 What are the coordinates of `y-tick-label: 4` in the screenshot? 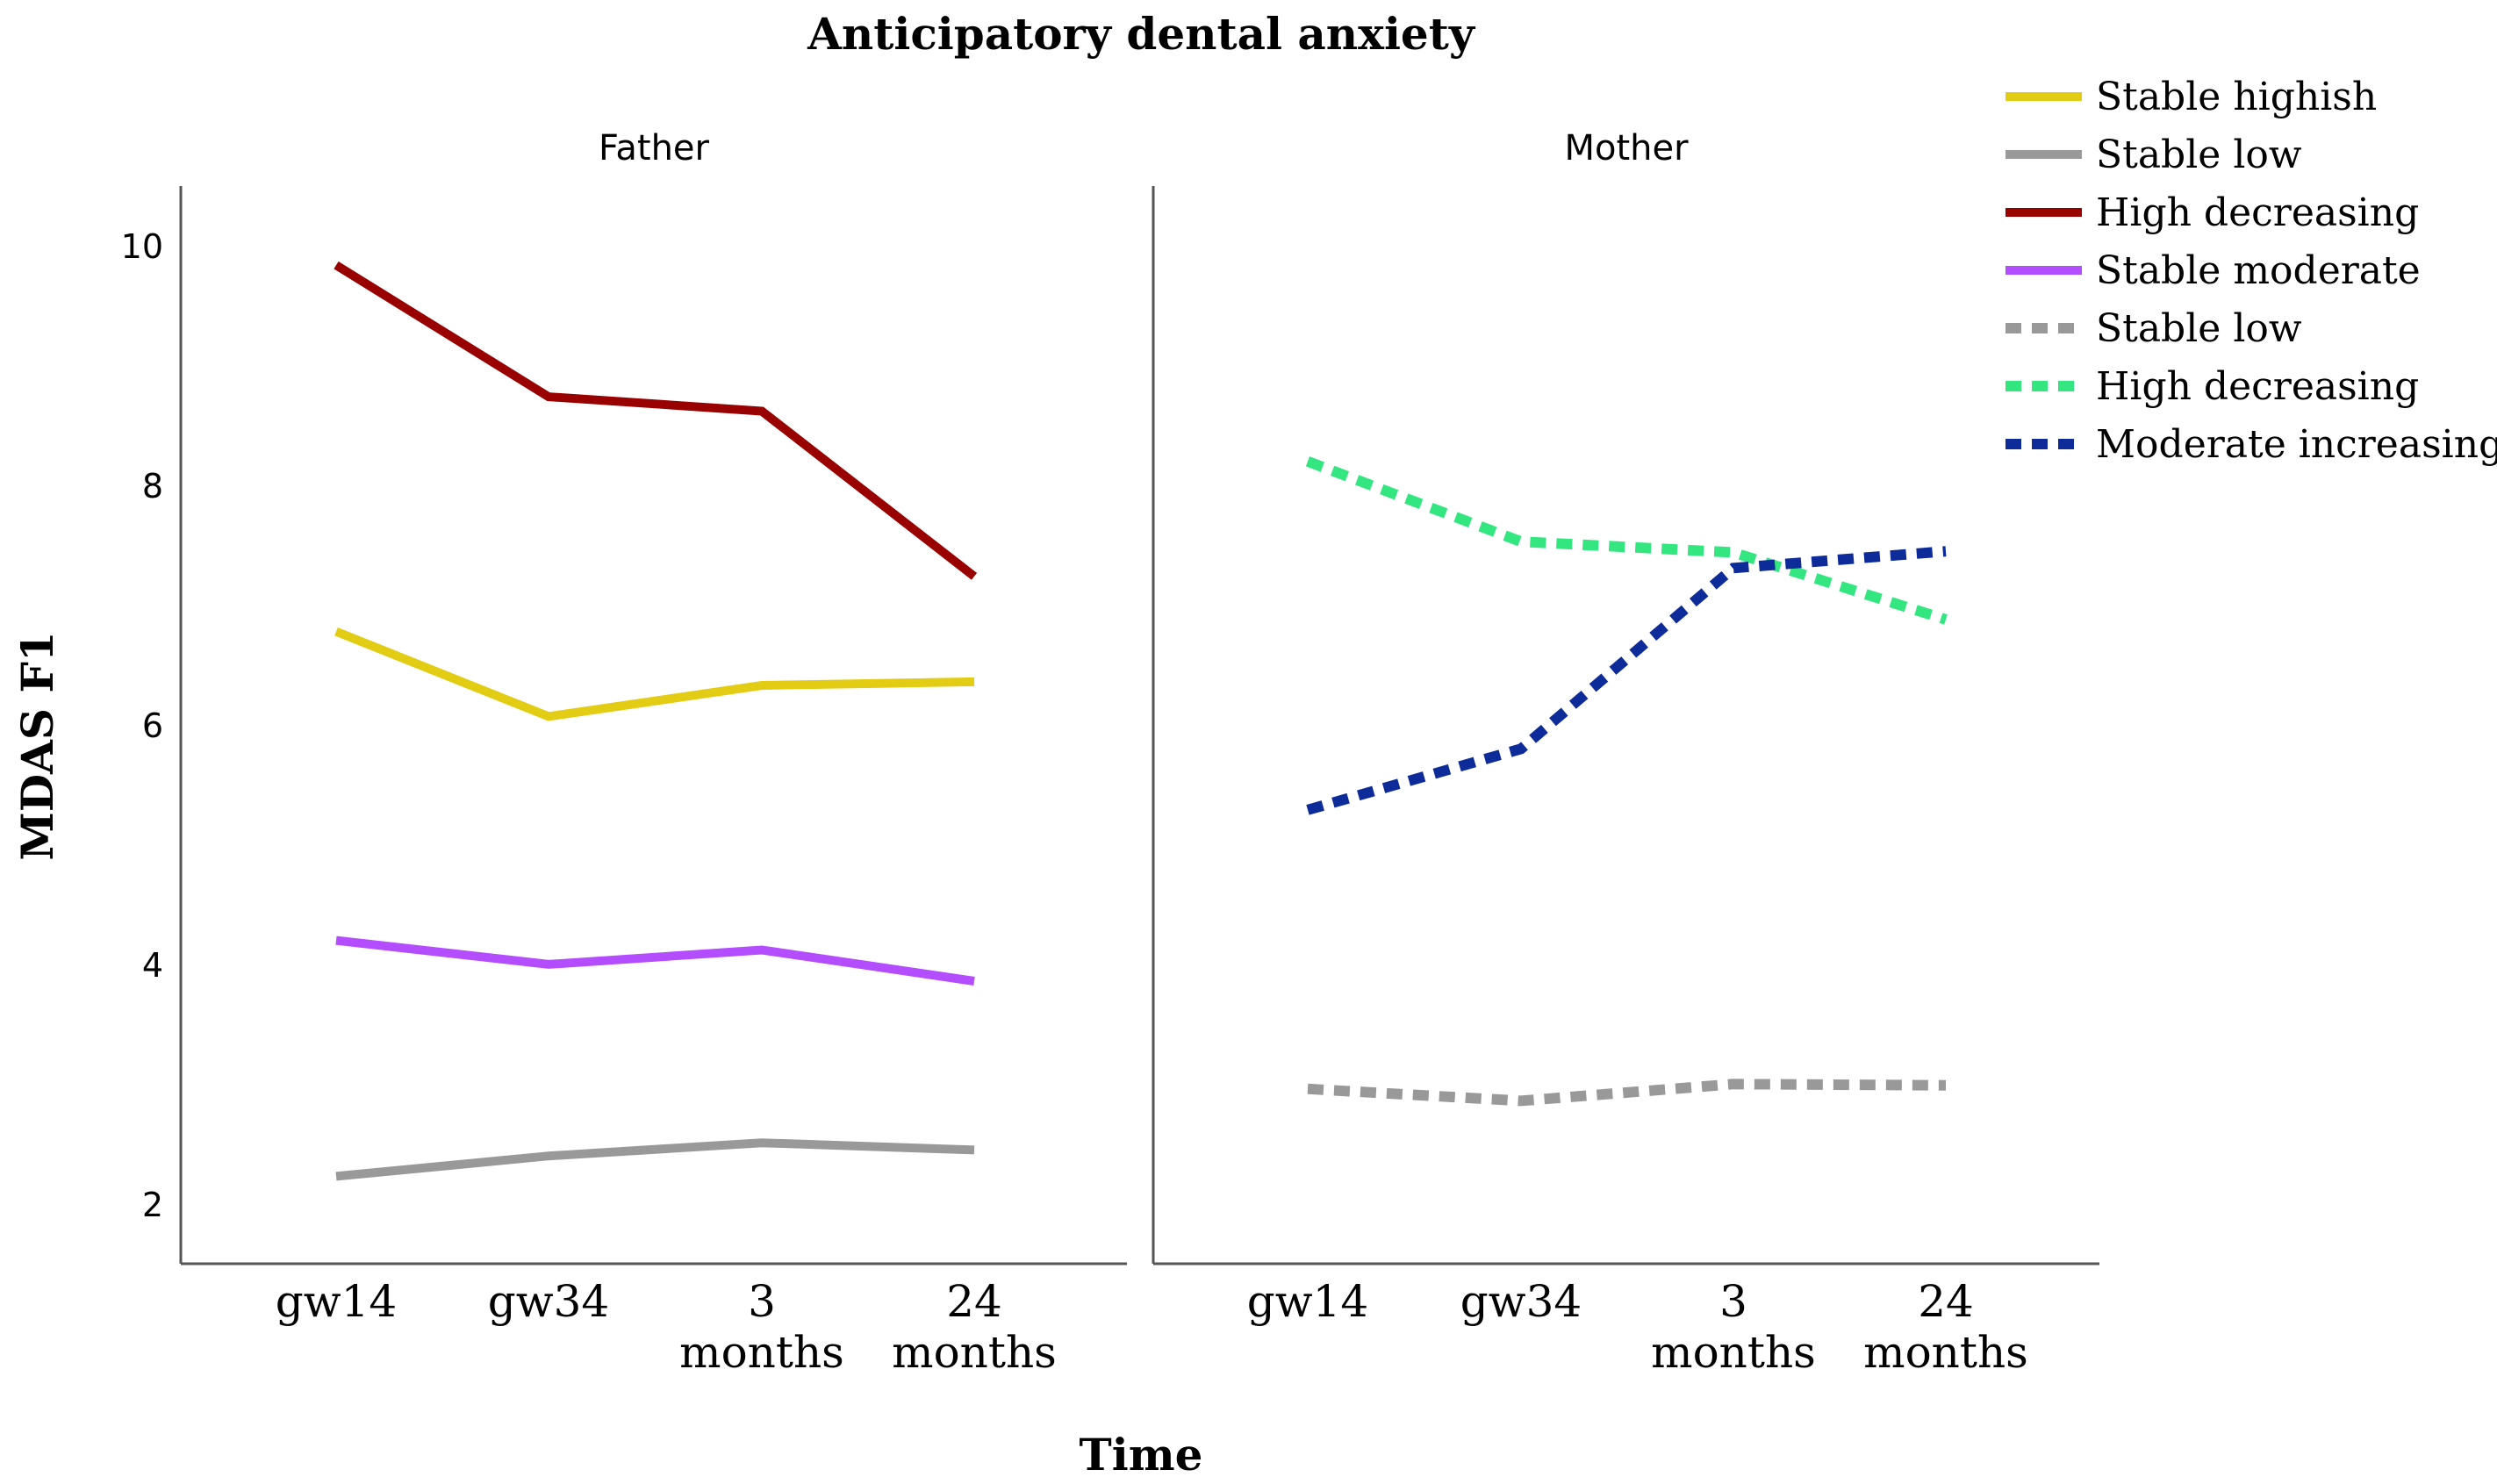 It's located at (152, 965).